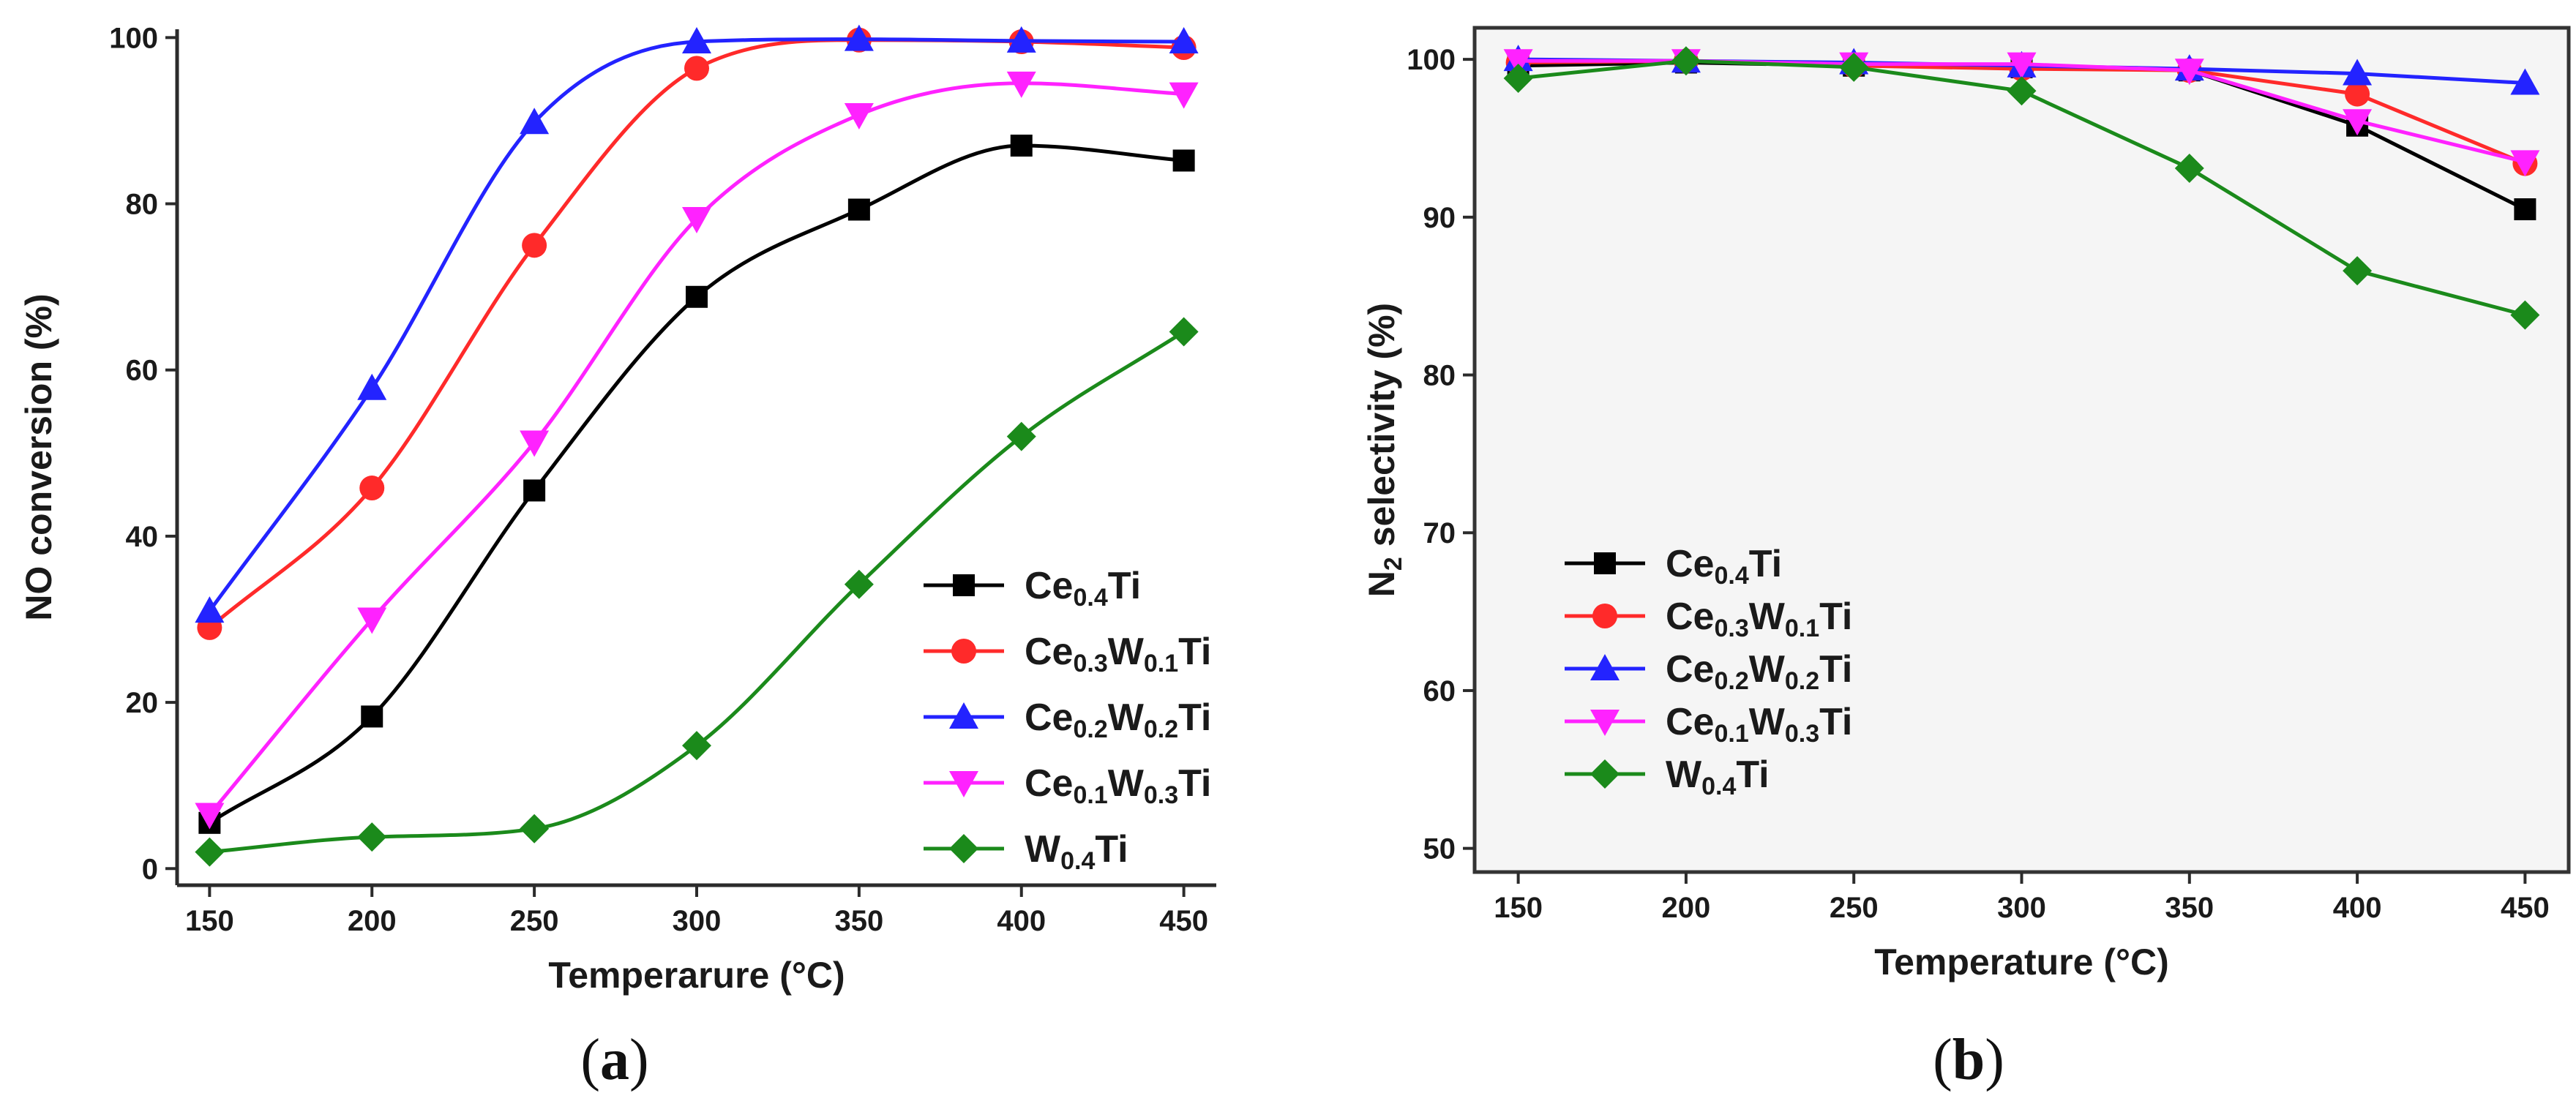 The width and height of the screenshot is (2576, 1112). Describe the element at coordinates (1968, 1060) in the screenshot. I see `panel-caption-letter: b` at that location.